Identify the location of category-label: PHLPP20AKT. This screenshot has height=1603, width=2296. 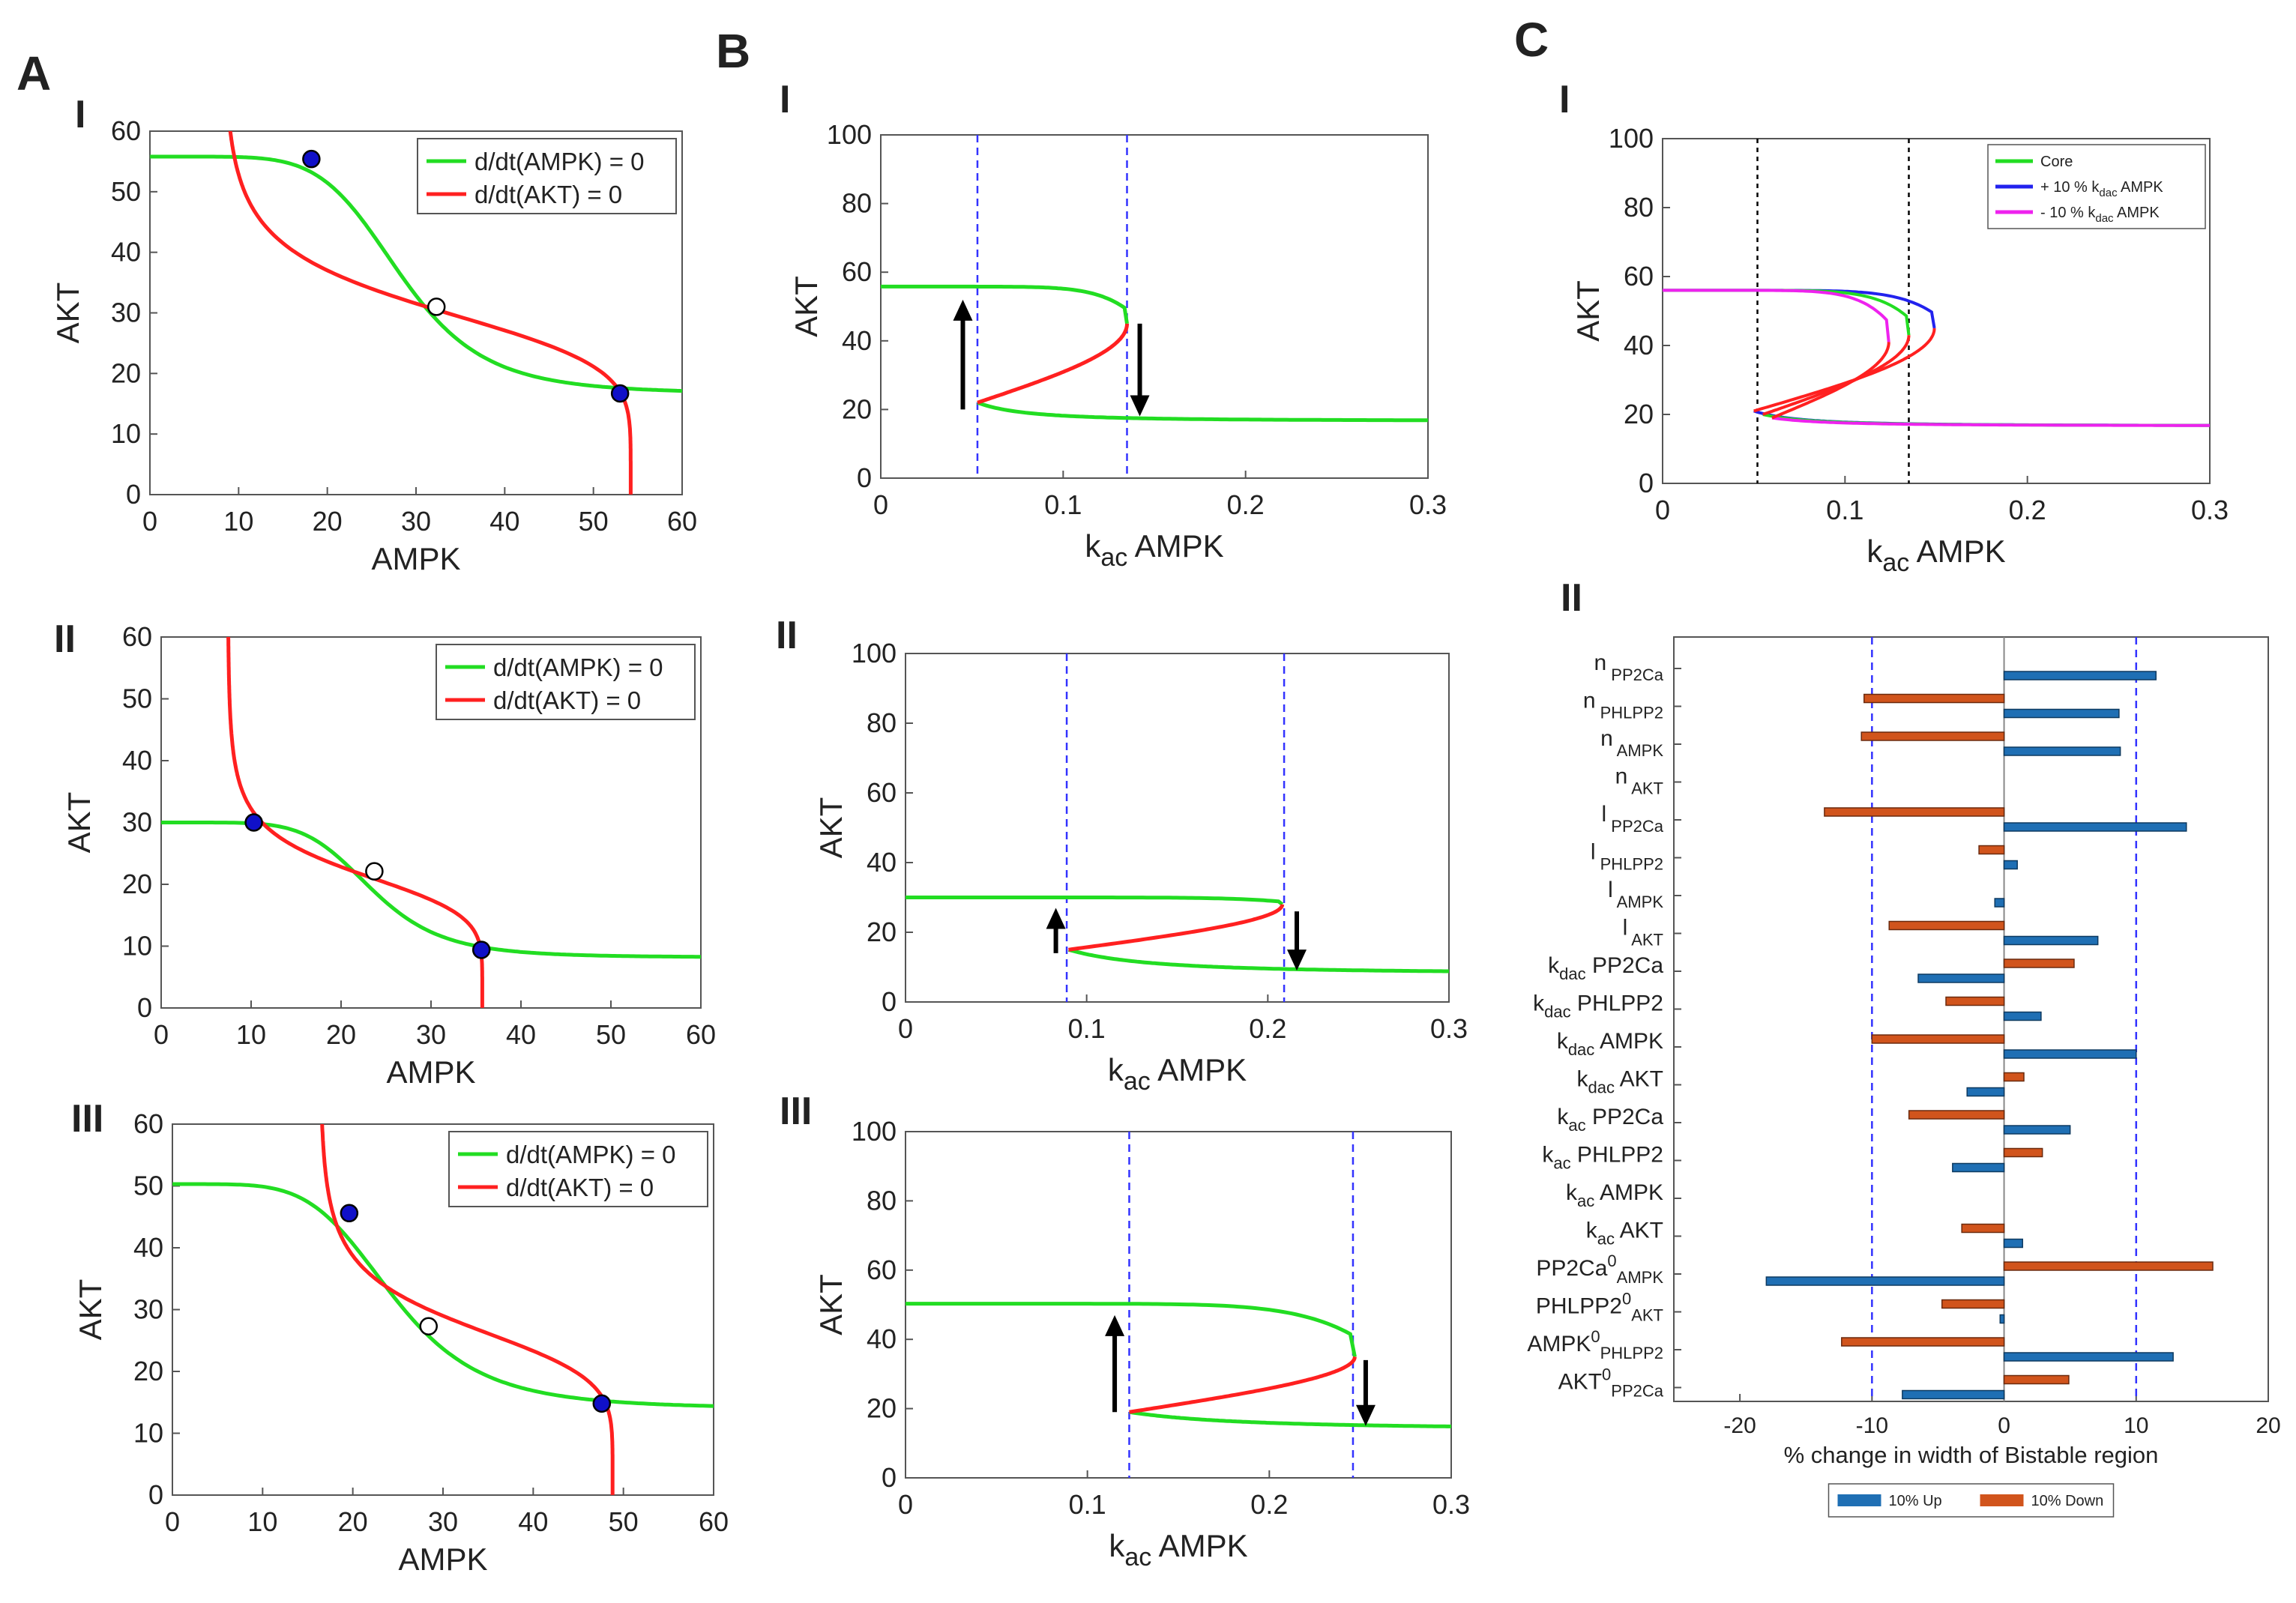
(1599, 1307).